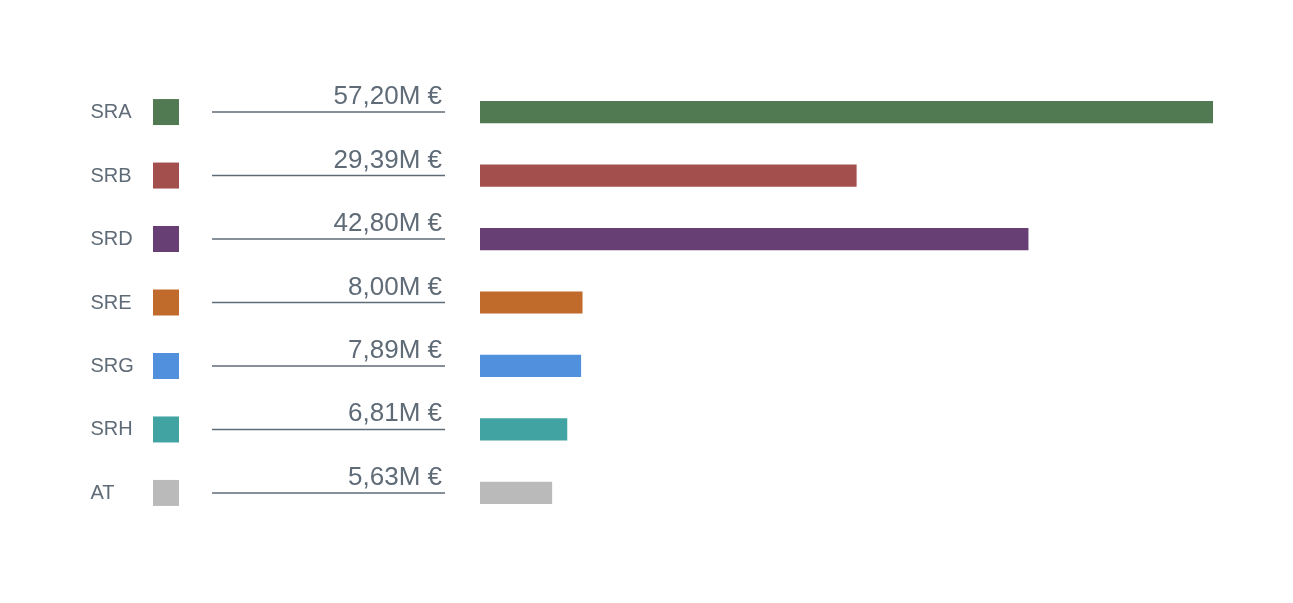 This screenshot has width=1293, height=603. Describe the element at coordinates (395, 475) in the screenshot. I see `data-label: 5,63M €` at that location.